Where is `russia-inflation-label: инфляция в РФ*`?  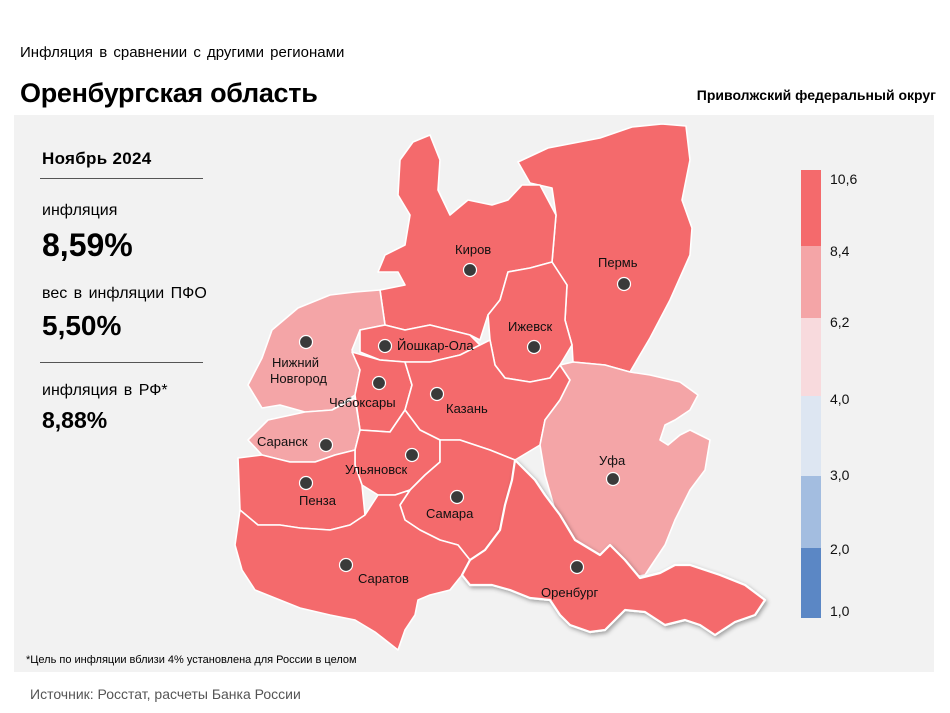 russia-inflation-label: инфляция в РФ* is located at coordinates (105, 390).